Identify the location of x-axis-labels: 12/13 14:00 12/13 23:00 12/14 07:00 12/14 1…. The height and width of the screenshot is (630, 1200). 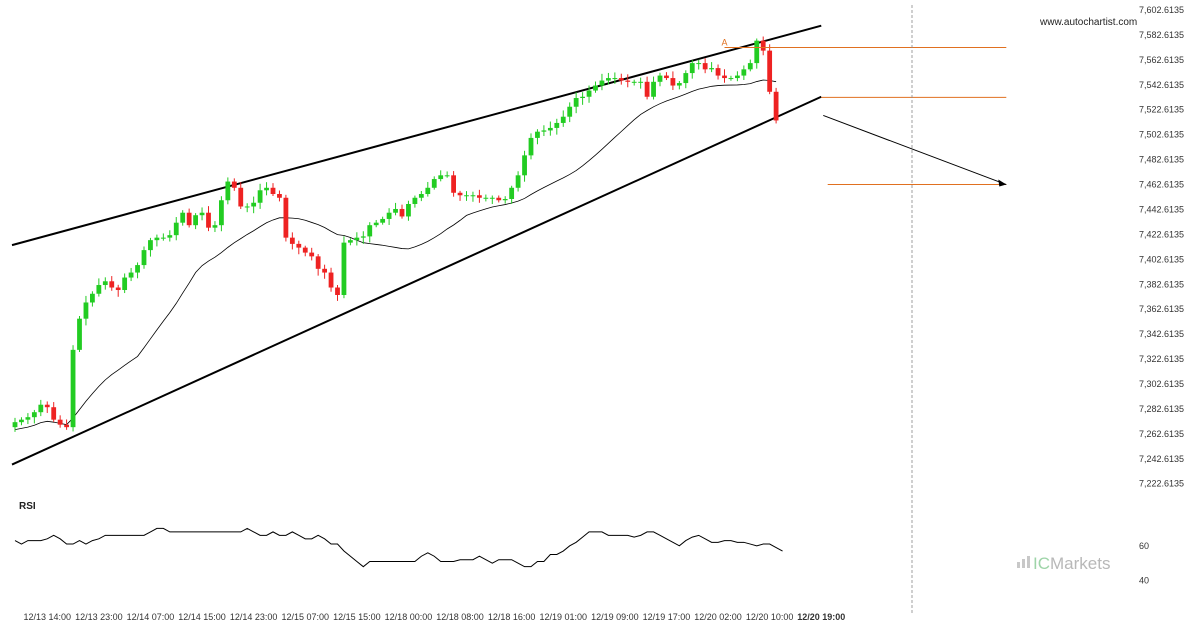
(434, 617).